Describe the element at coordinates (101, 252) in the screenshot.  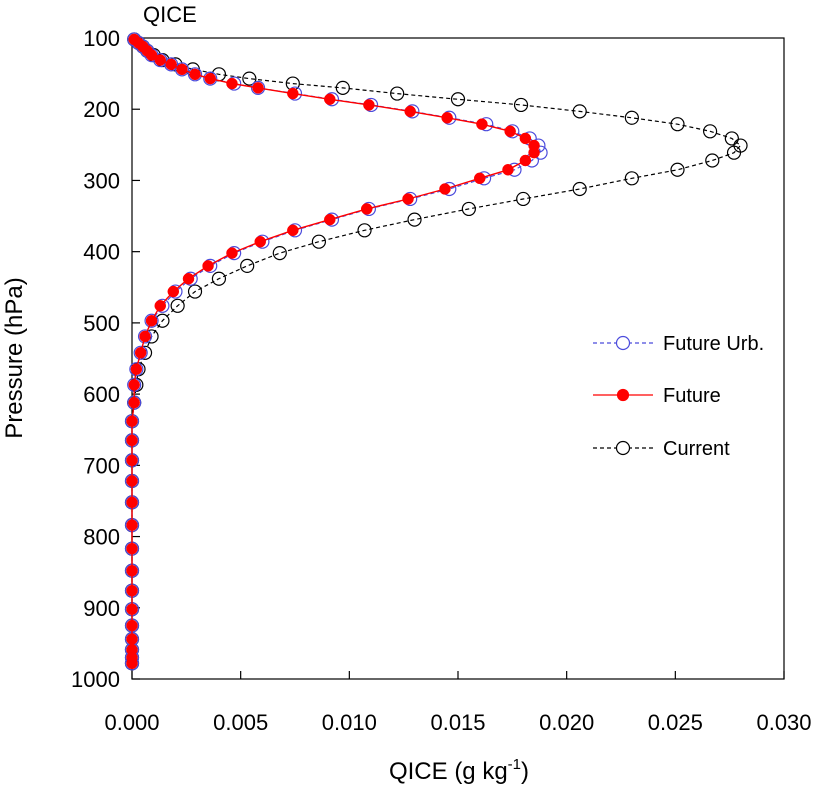
I see `y-tick-label: 400` at that location.